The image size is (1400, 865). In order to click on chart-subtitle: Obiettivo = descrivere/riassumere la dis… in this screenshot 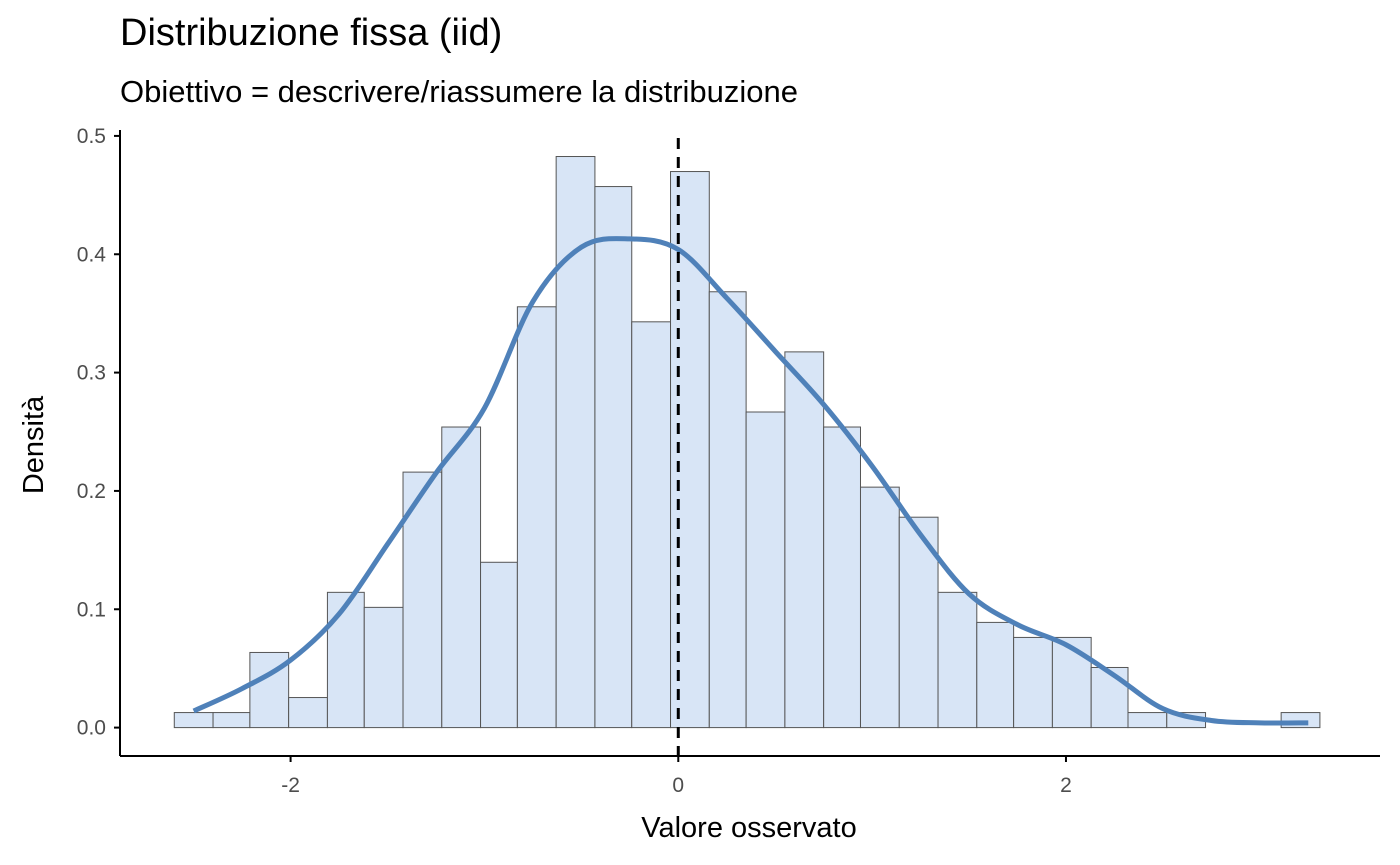, I will do `click(459, 91)`.